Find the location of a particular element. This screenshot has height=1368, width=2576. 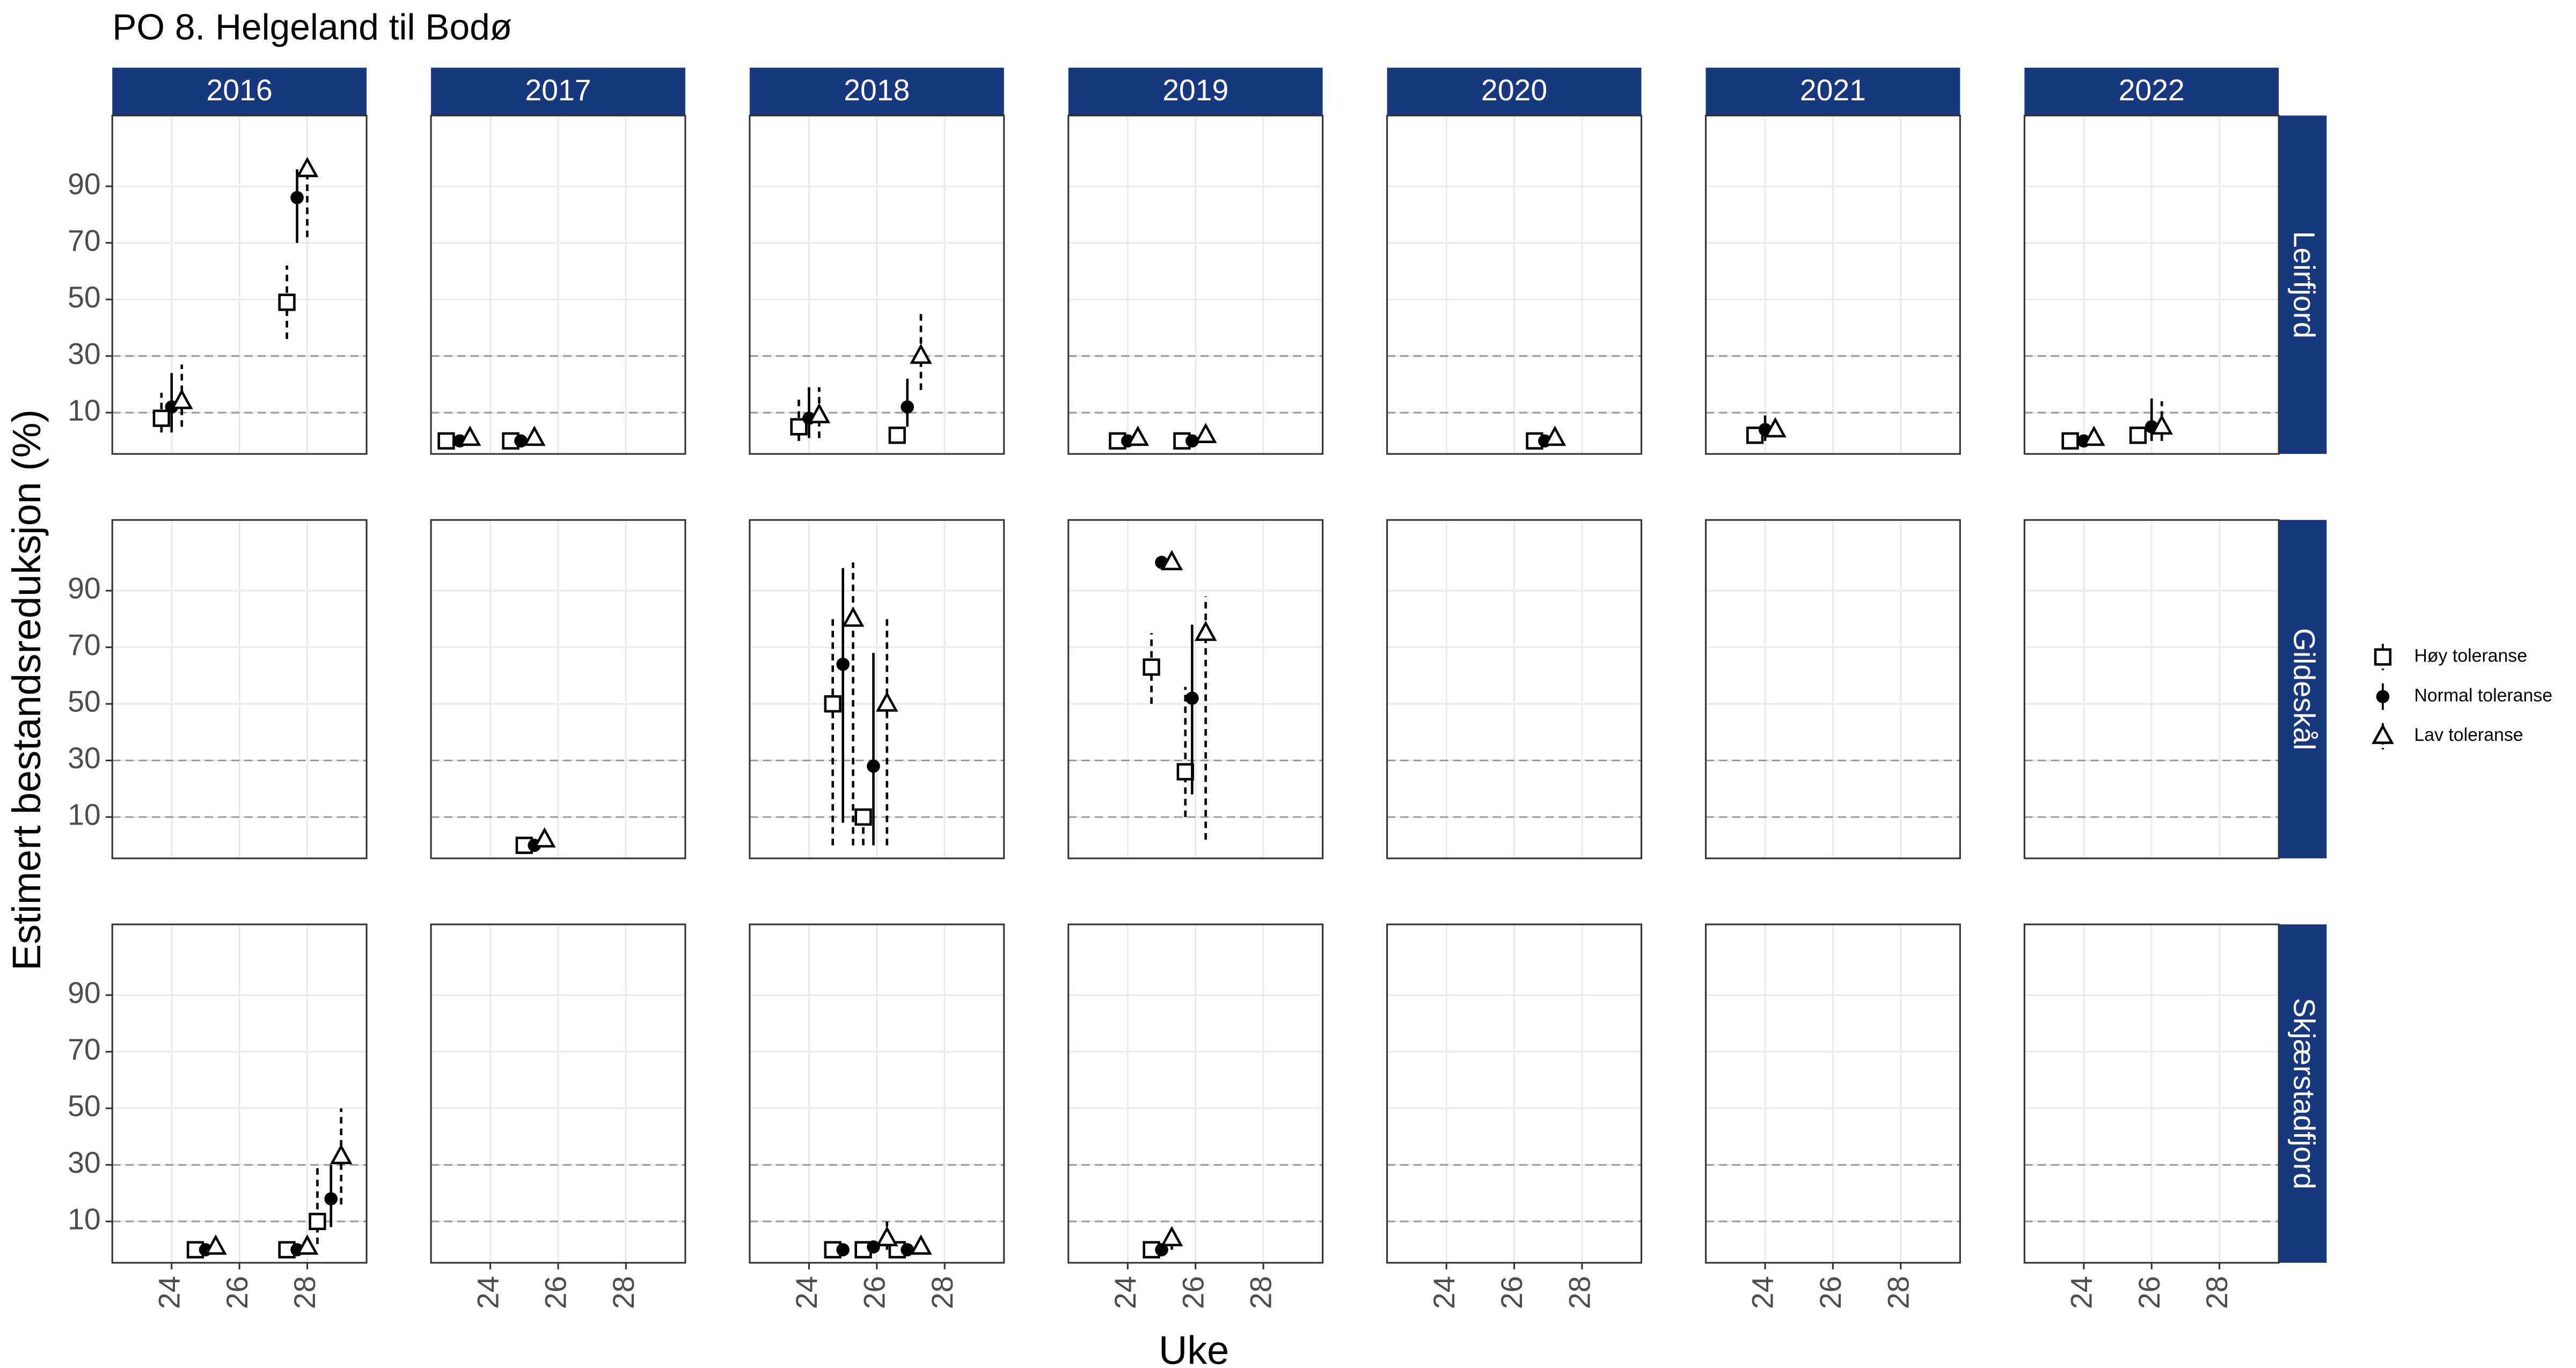

legend-label: Lav toleranse is located at coordinates (2468, 735).